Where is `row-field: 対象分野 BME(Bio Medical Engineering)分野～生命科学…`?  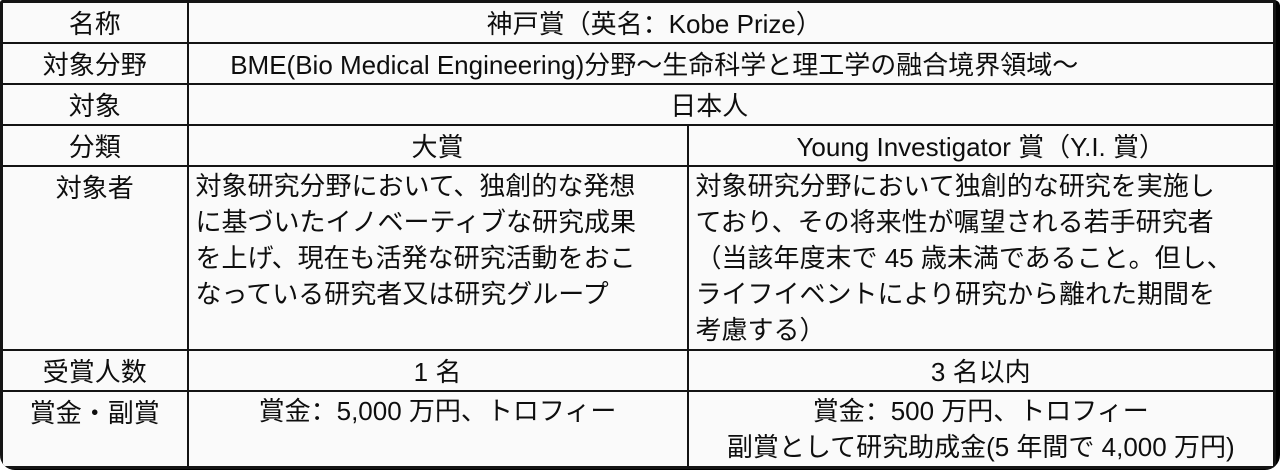 row-field: 対象分野 BME(Bio Medical Engineering)分野～生命科学… is located at coordinates (638, 63).